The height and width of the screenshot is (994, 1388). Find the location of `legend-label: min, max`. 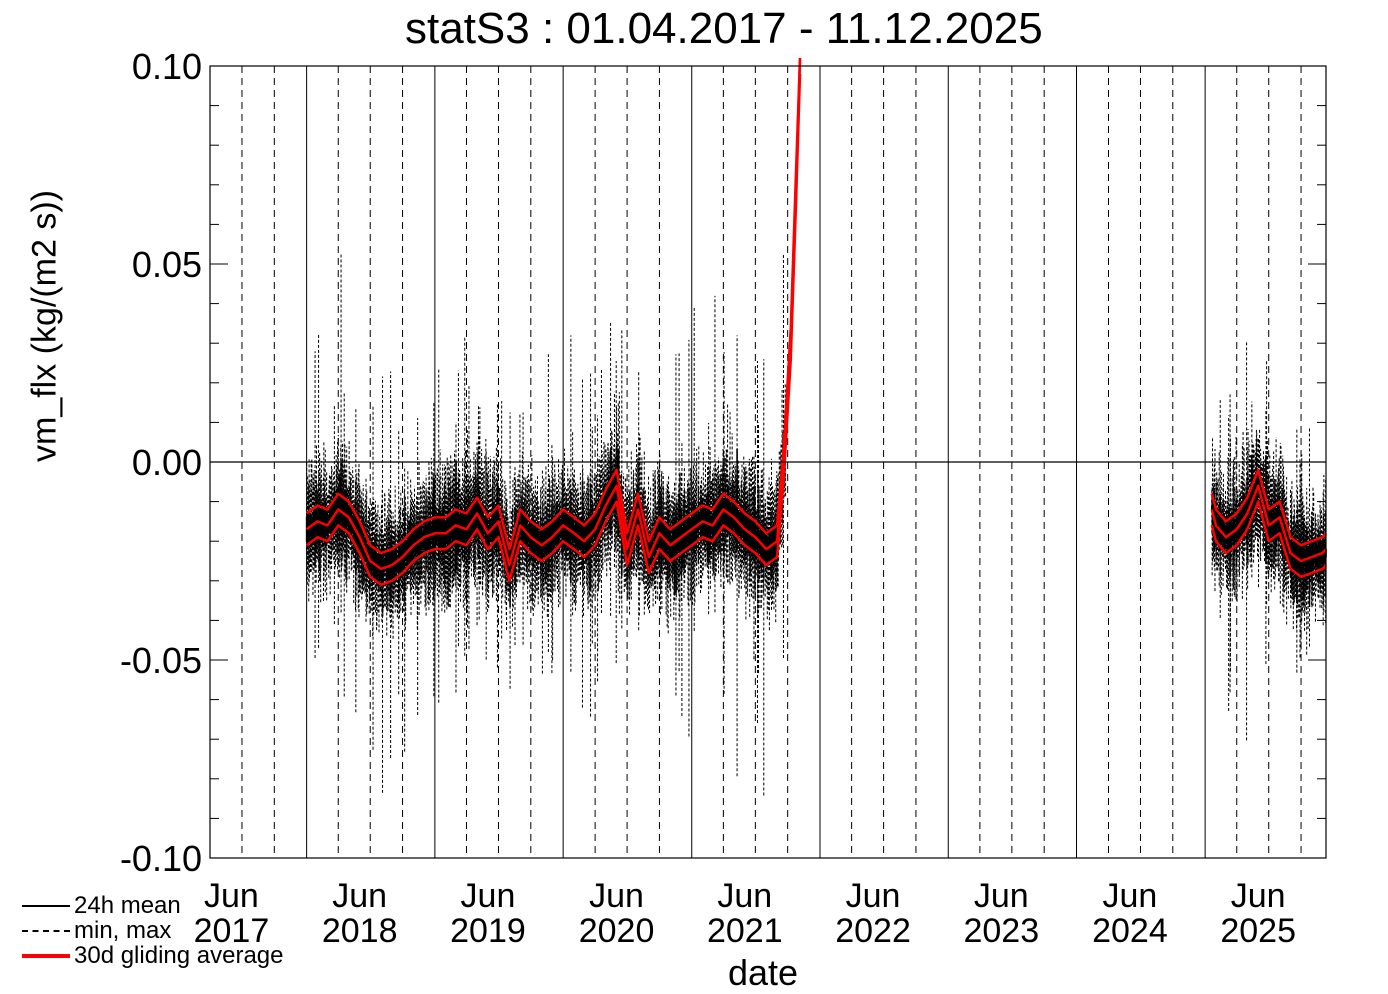

legend-label: min, max is located at coordinates (123, 930).